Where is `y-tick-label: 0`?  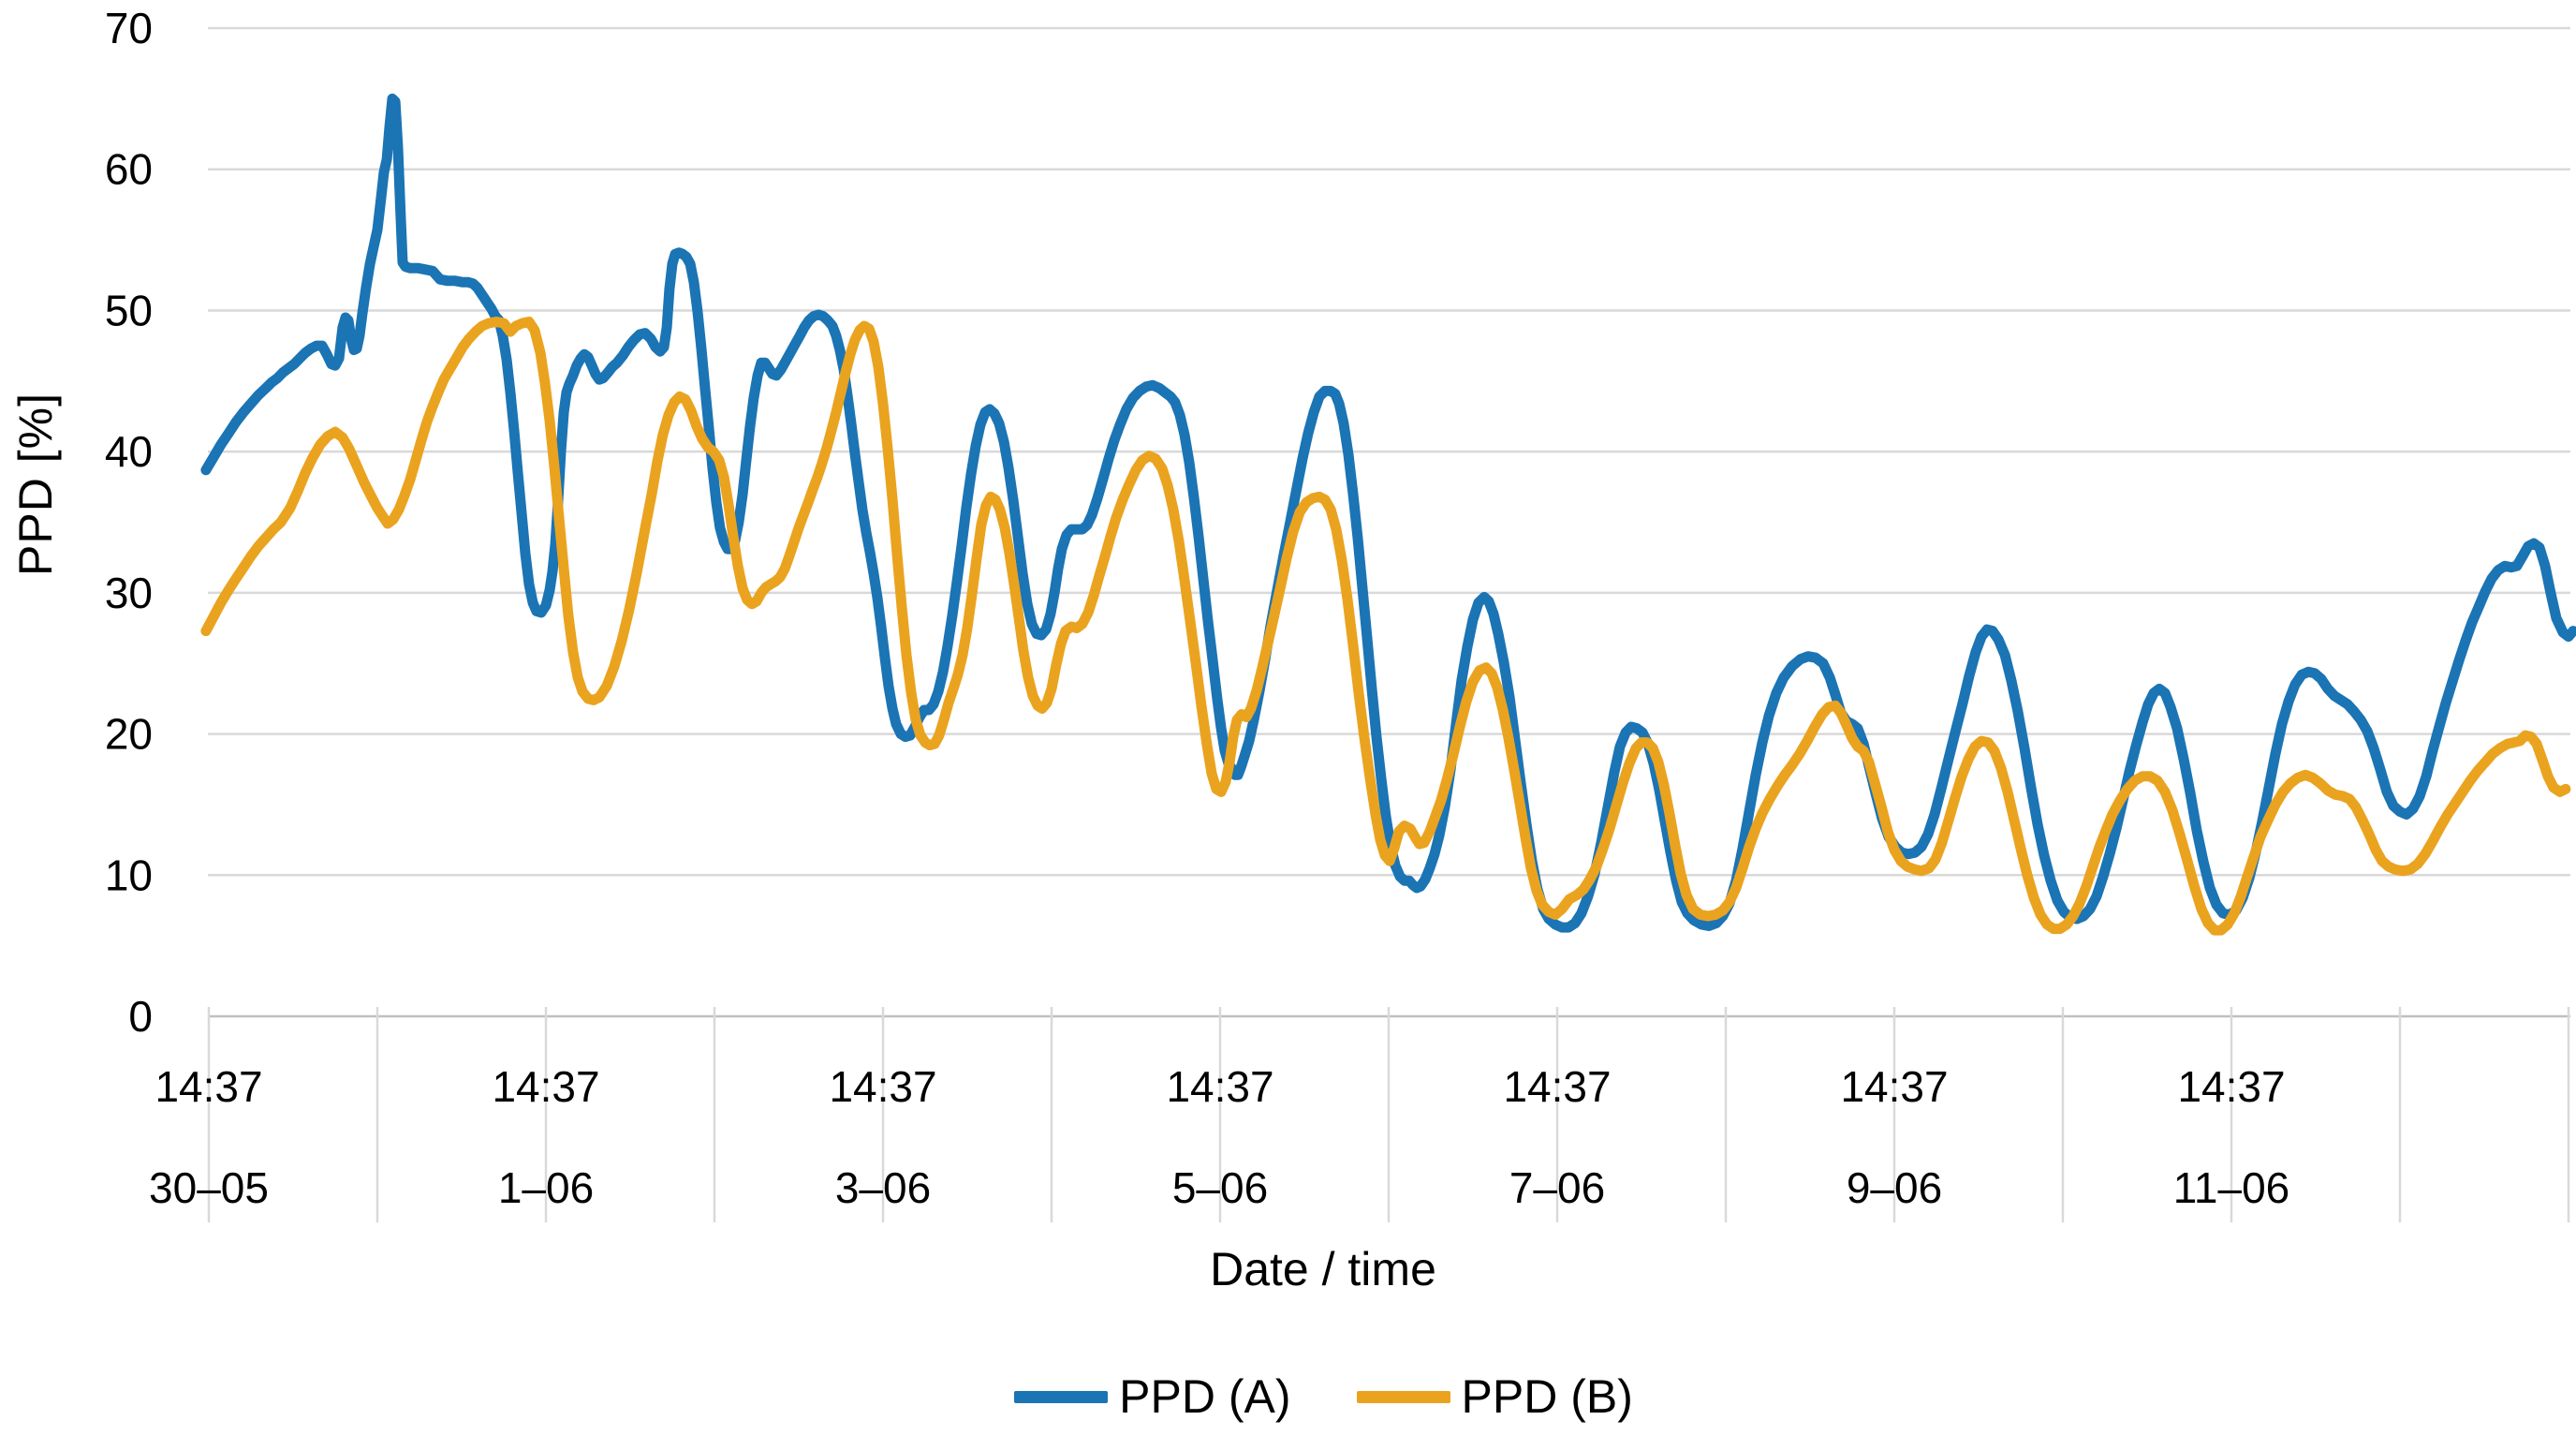 y-tick-label: 0 is located at coordinates (140, 1016).